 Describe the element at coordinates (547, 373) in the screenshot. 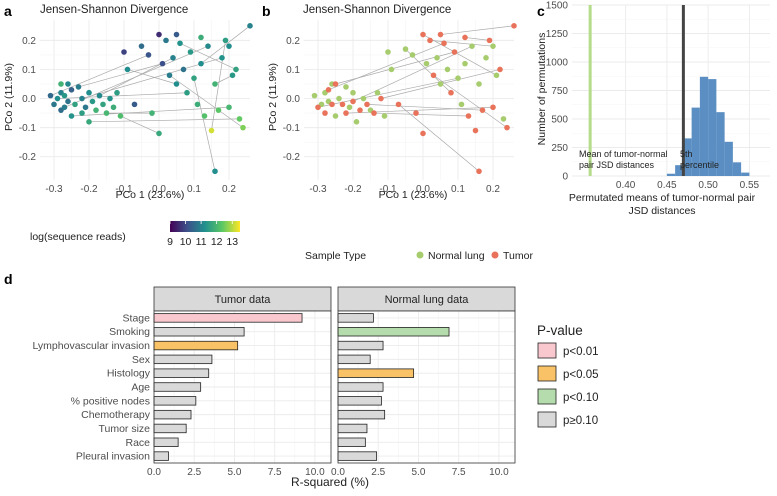

I see `pvalue-legend-swatch` at that location.